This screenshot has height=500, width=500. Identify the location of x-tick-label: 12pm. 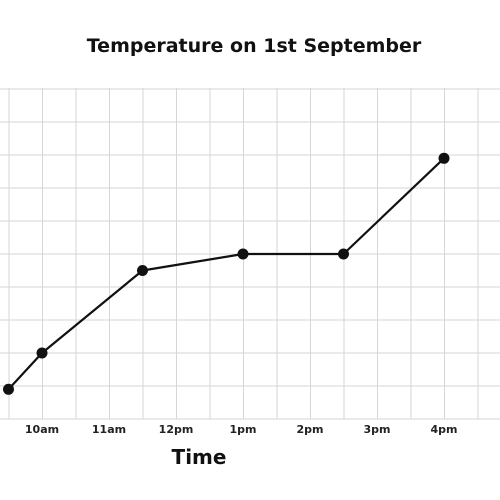
(176, 429).